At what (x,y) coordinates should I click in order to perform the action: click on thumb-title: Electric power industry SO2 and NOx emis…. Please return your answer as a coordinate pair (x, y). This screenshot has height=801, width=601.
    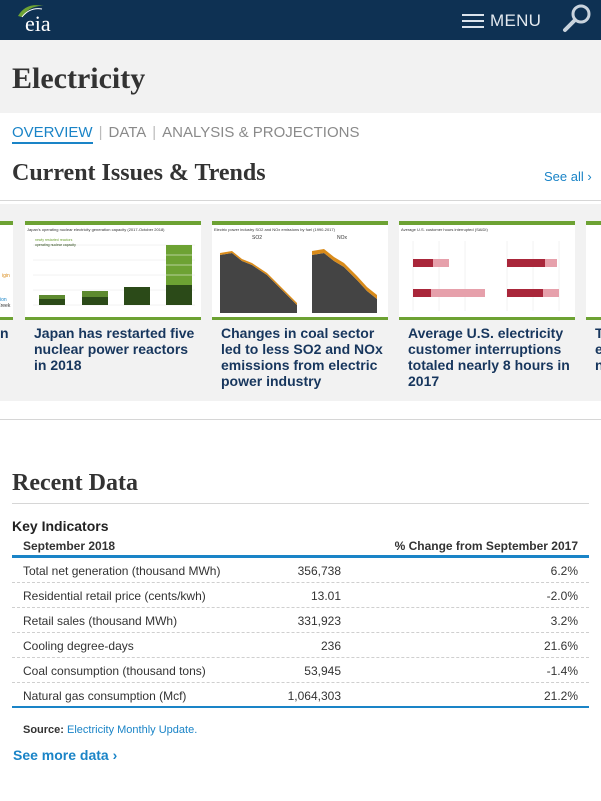
    Looking at the image, I should click on (274, 229).